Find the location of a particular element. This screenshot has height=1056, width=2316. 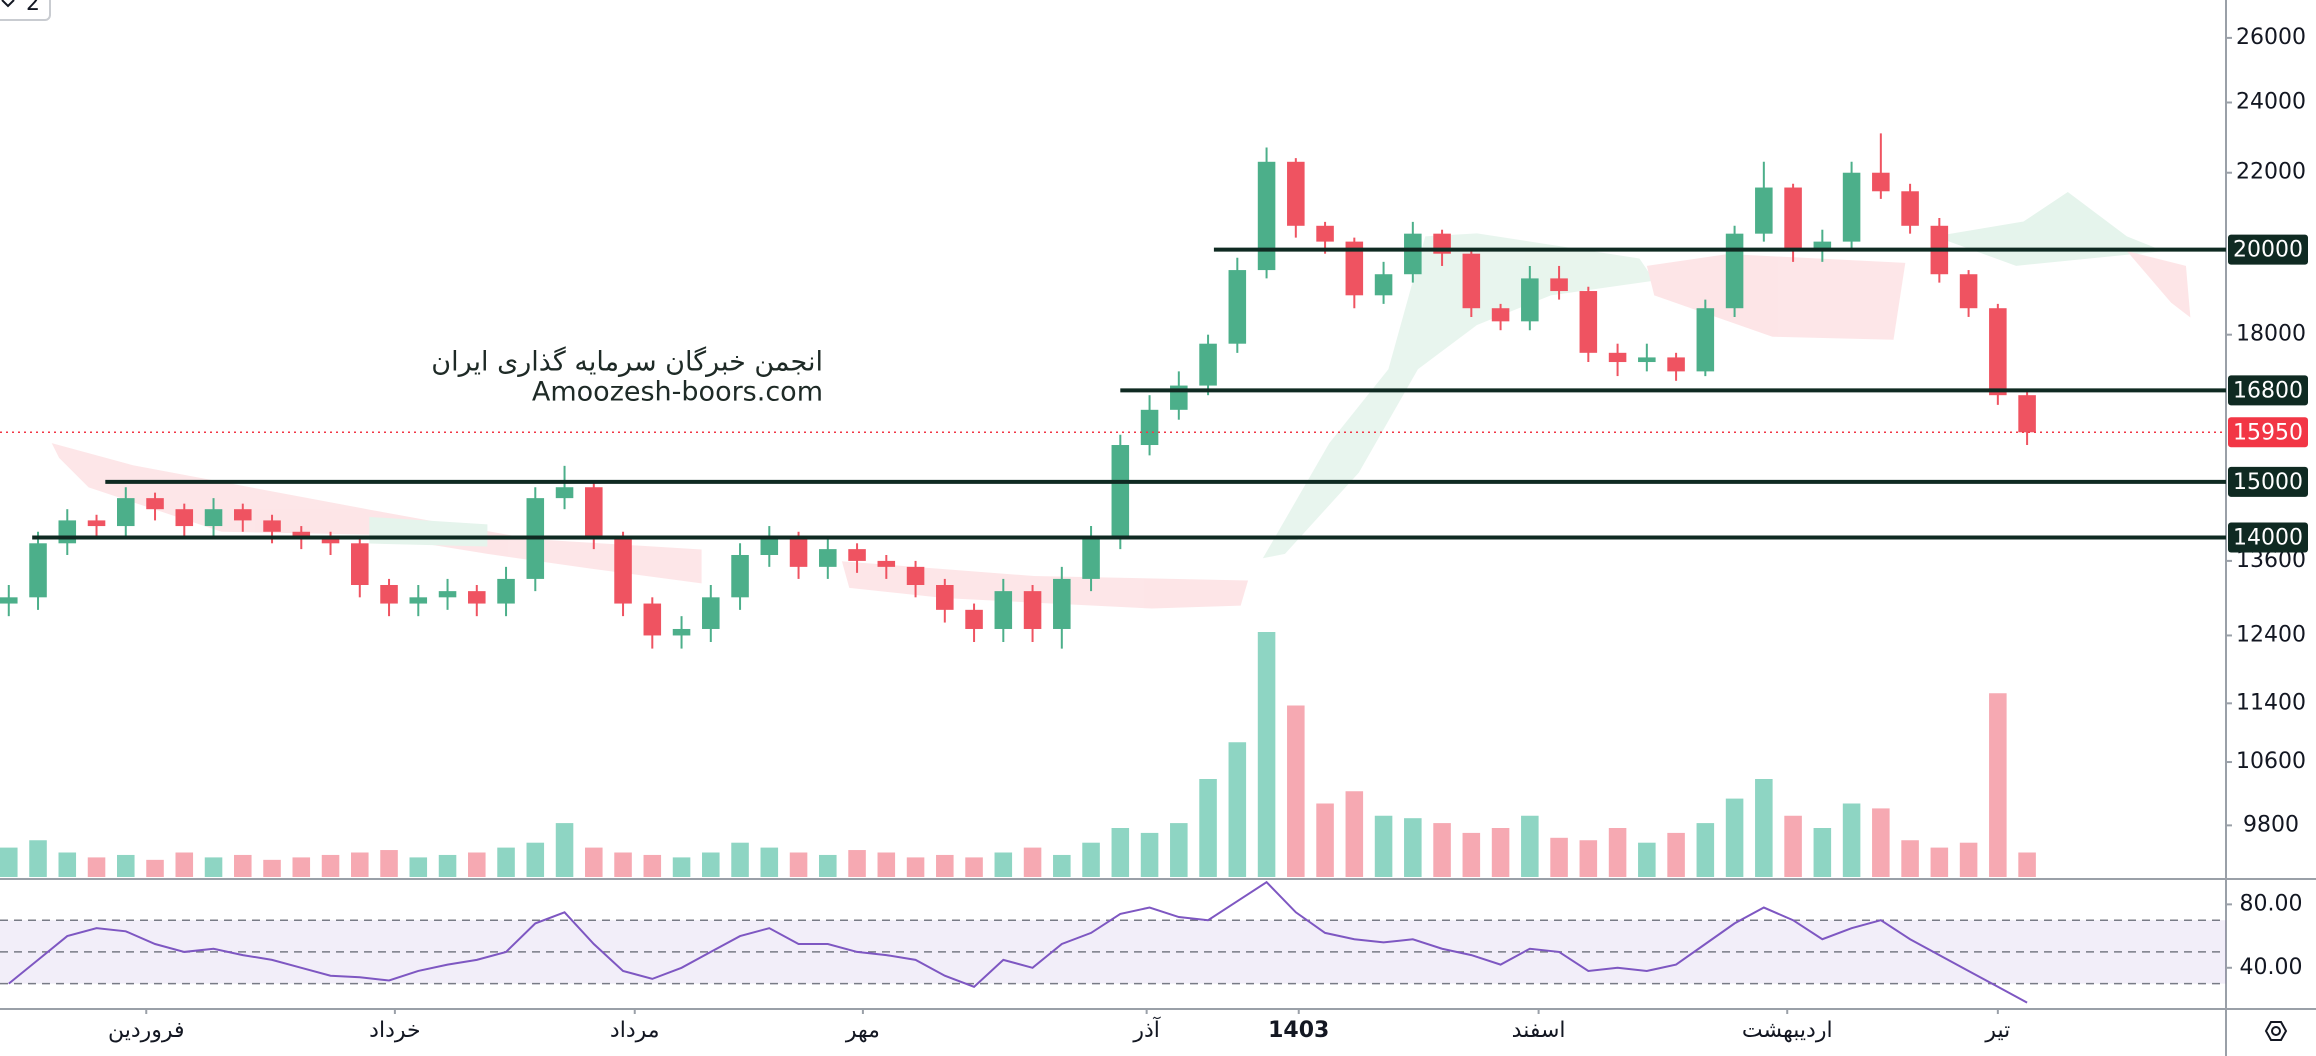

y-tick-label: 11400 is located at coordinates (2271, 702).